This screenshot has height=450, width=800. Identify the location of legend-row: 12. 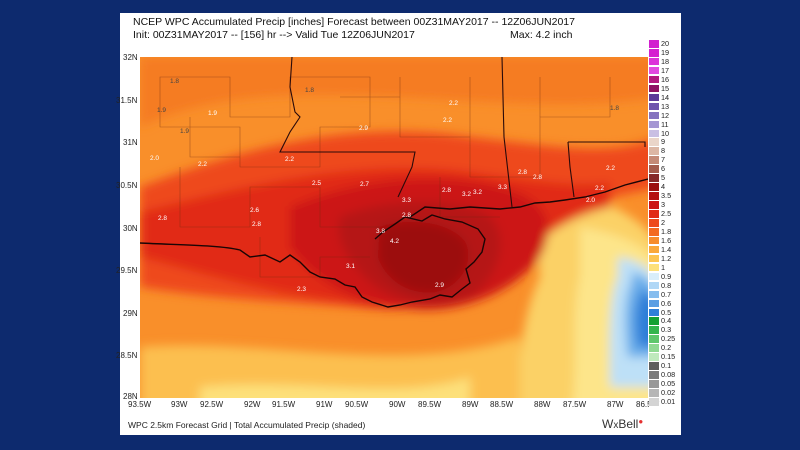
(664, 116).